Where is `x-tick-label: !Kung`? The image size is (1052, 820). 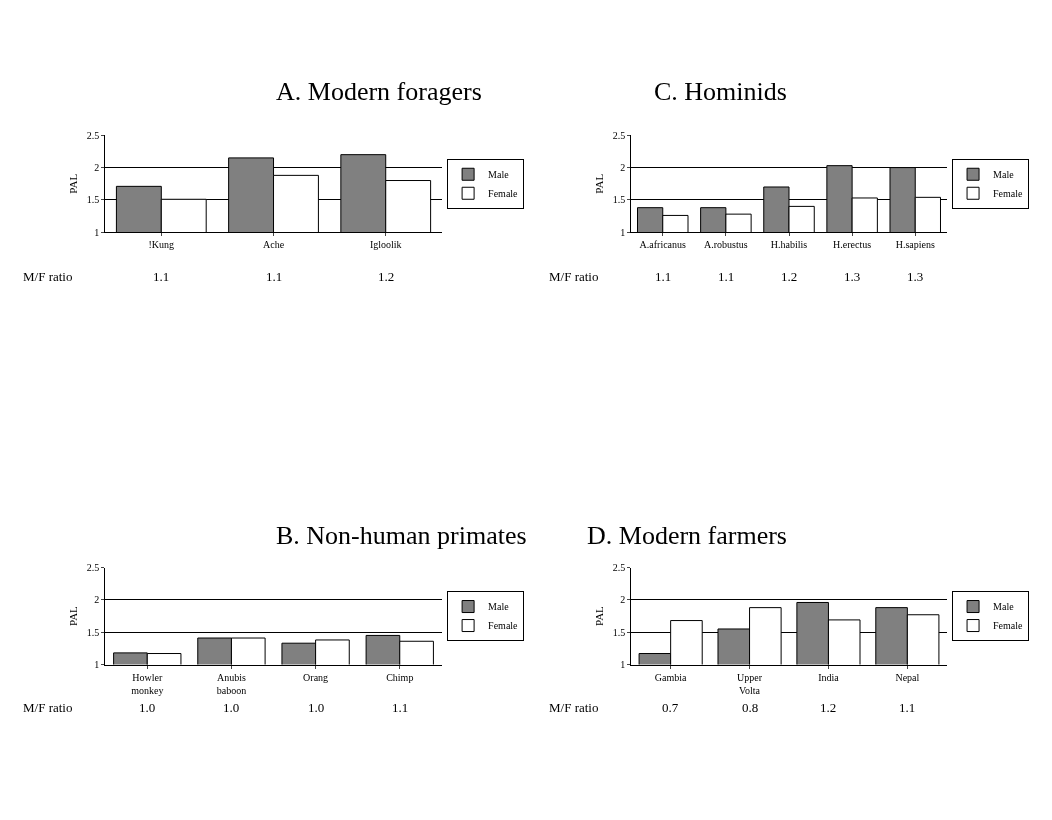
x-tick-label: !Kung is located at coordinates (161, 245).